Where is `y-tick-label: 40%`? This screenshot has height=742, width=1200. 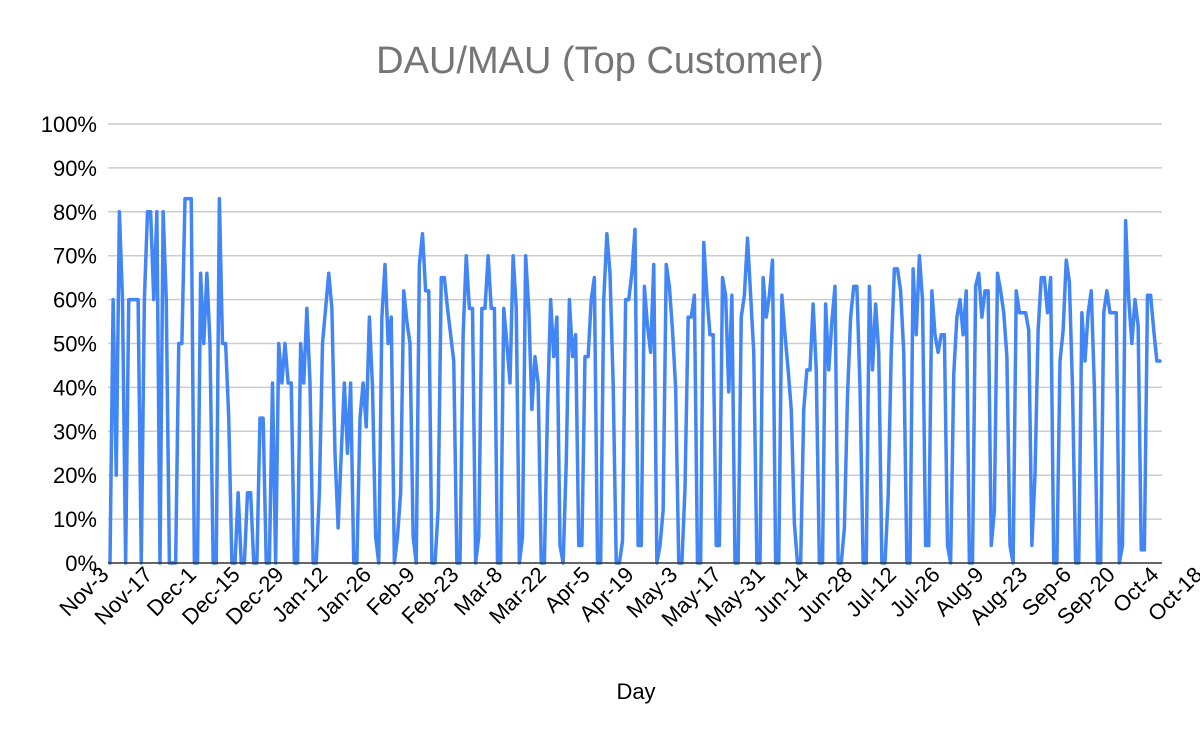
y-tick-label: 40% is located at coordinates (75, 387).